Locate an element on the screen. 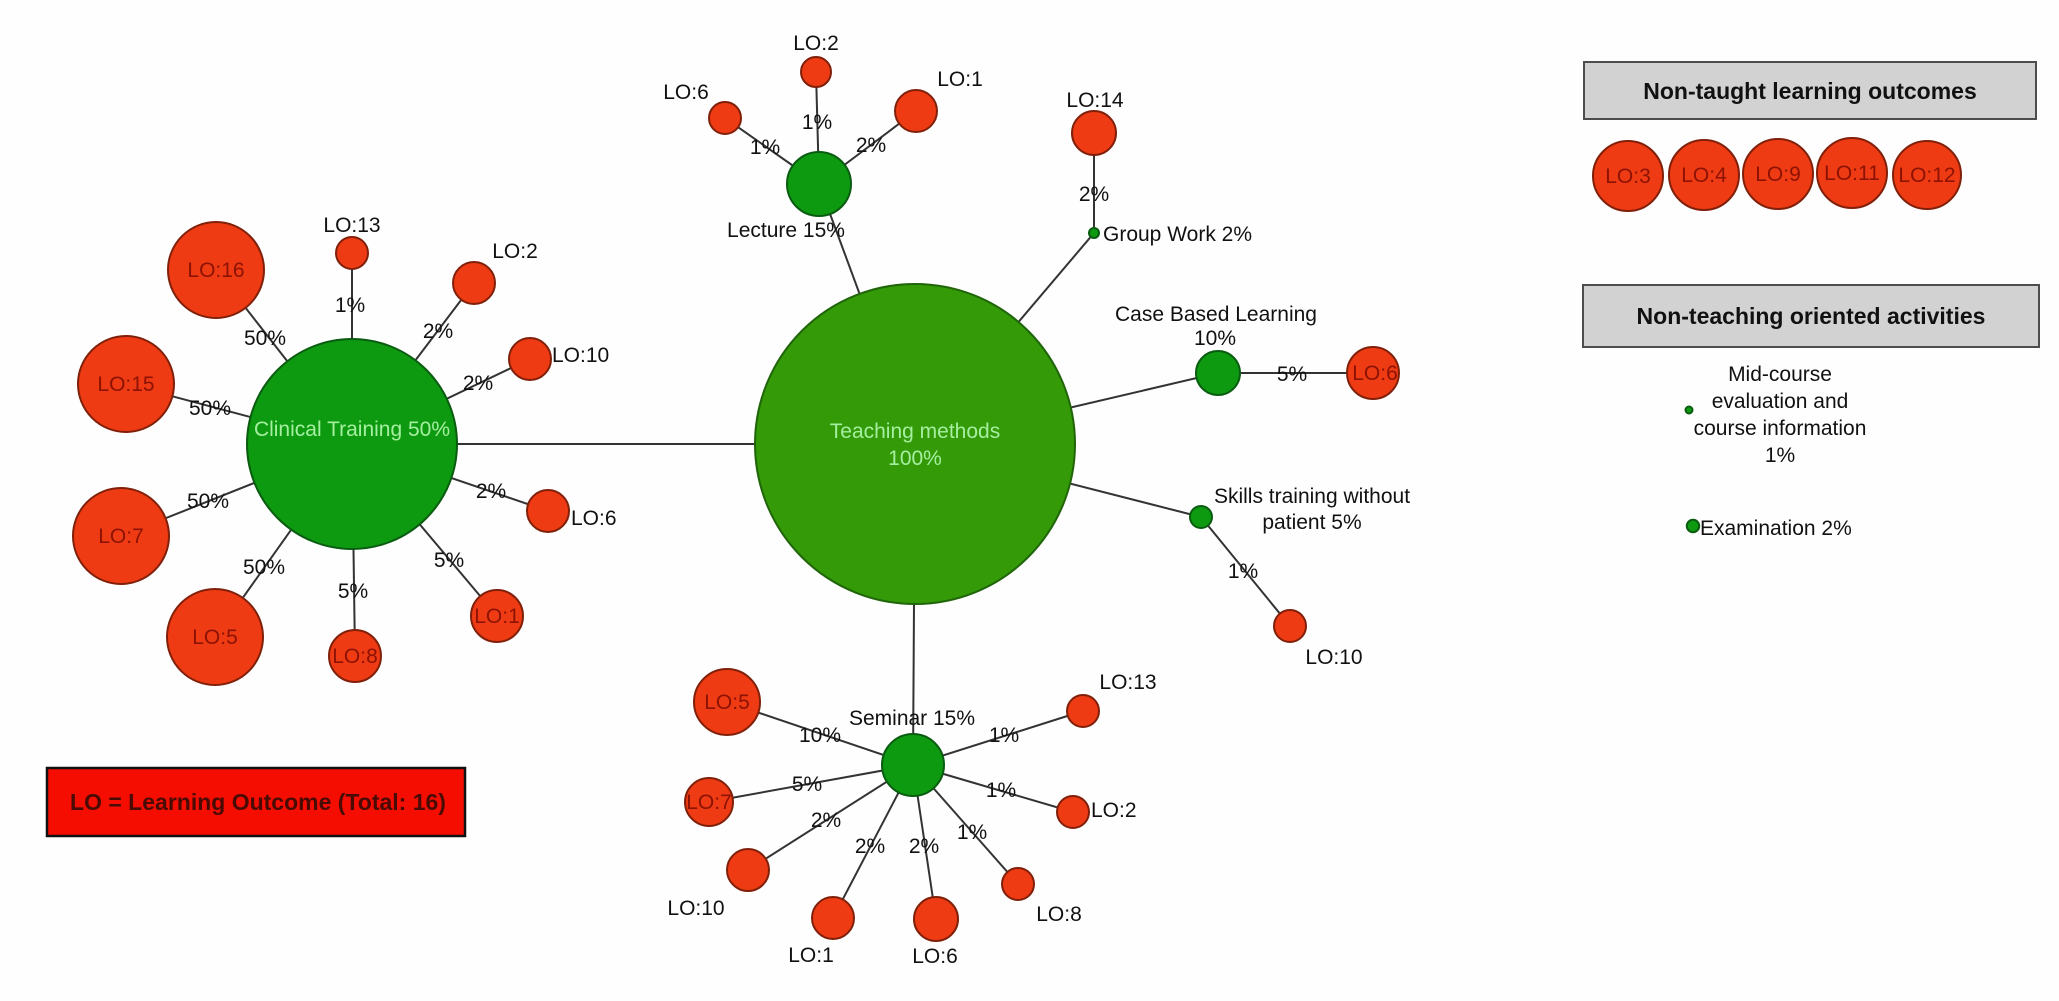  svg-text: Group Work 2% is located at coordinates (1177, 234).